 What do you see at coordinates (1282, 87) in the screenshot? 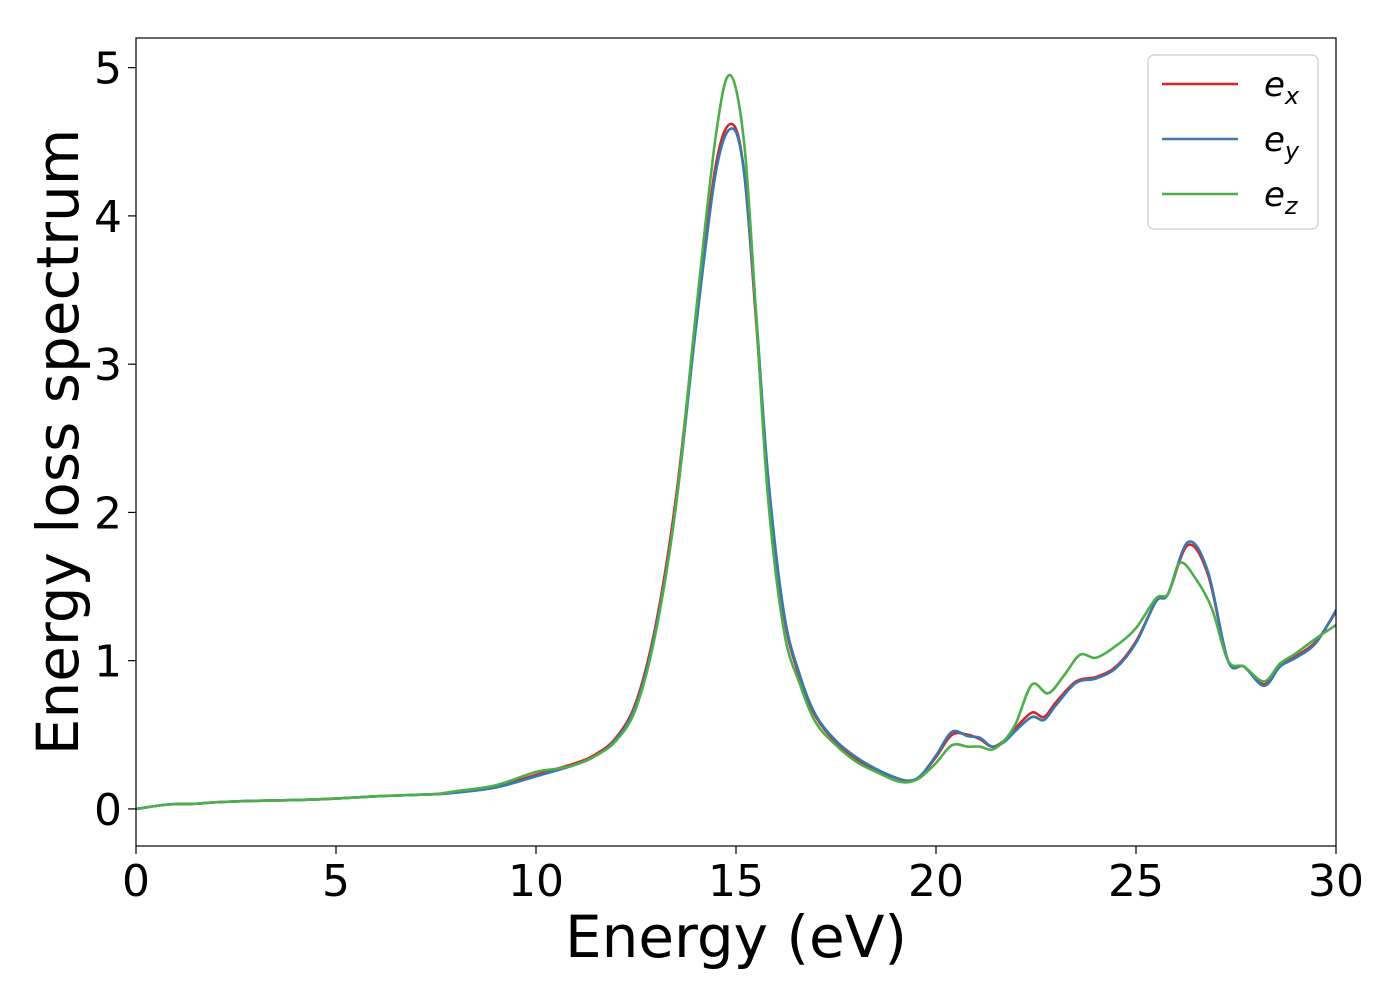
I see `legend-label-ex: ex` at bounding box center [1282, 87].